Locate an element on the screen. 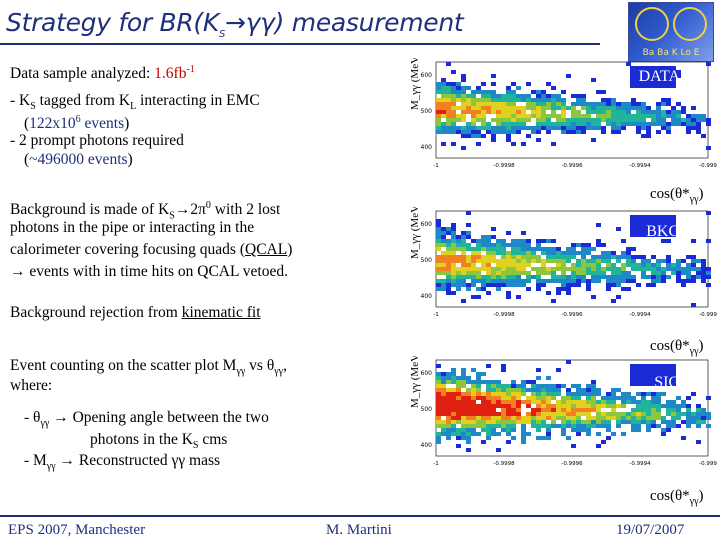 This screenshot has width=720, height=540. sample-line: Data sample analyzed: 1.6fb-1 is located at coordinates (102, 71).